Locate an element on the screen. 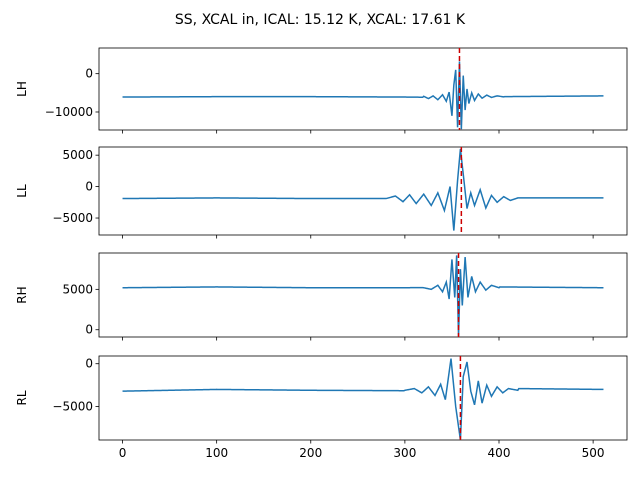 The image size is (640, 480). x-tick-label: 400 is located at coordinates (499, 453).